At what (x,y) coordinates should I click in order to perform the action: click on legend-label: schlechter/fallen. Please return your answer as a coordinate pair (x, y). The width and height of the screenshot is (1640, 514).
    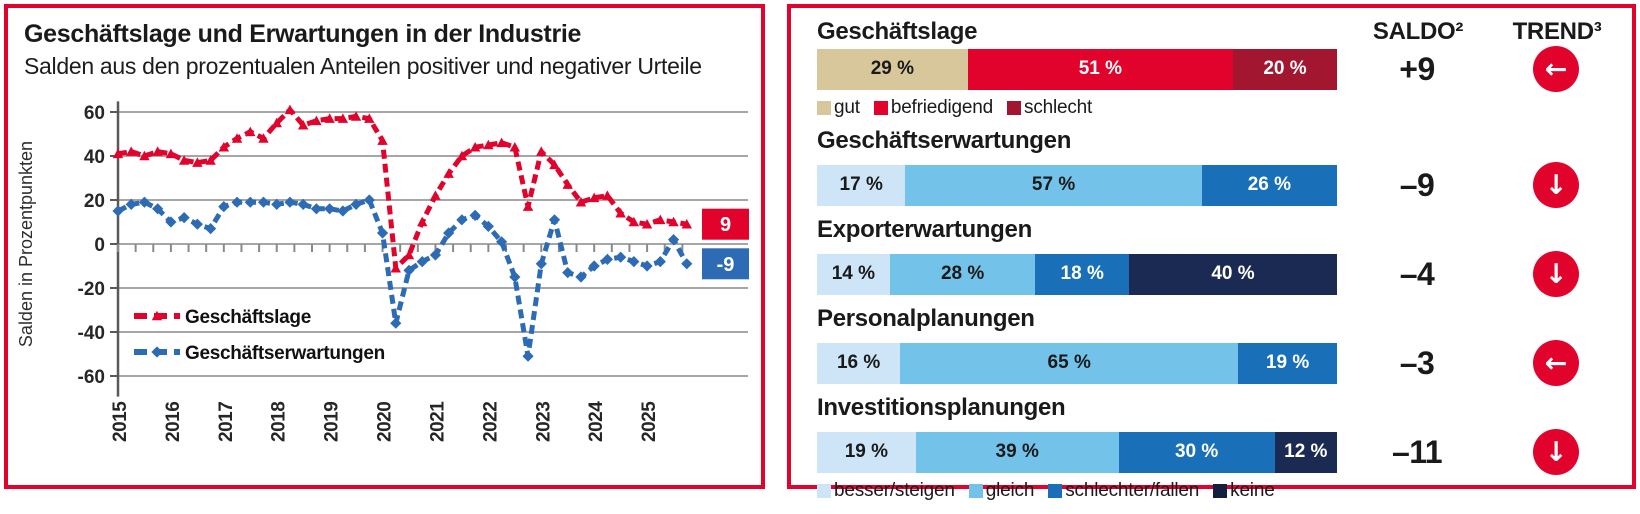
    Looking at the image, I should click on (1132, 490).